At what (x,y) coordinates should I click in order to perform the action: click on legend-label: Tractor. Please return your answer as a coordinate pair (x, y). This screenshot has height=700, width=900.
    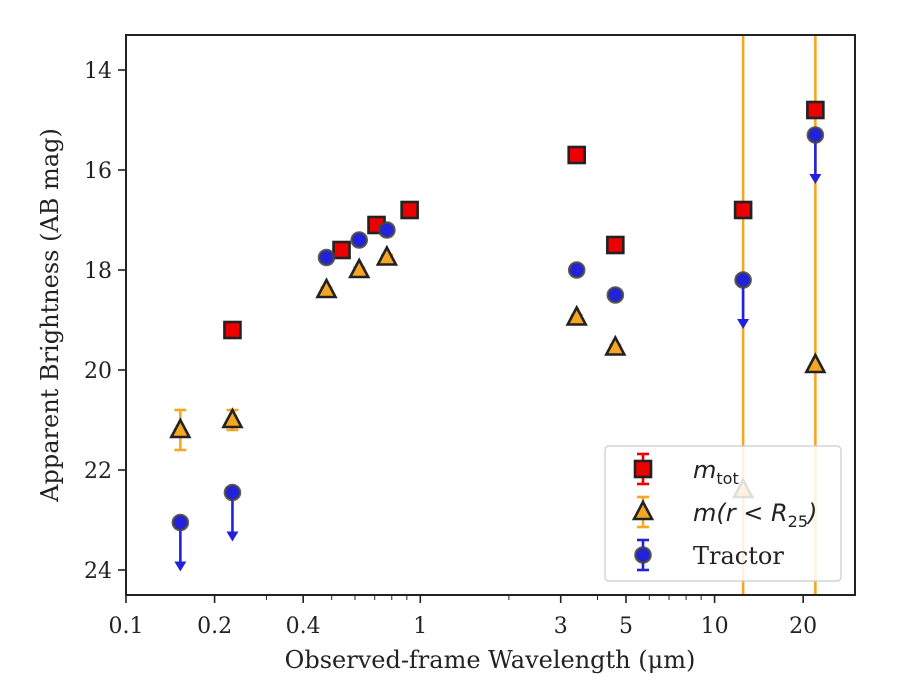
    Looking at the image, I should click on (738, 556).